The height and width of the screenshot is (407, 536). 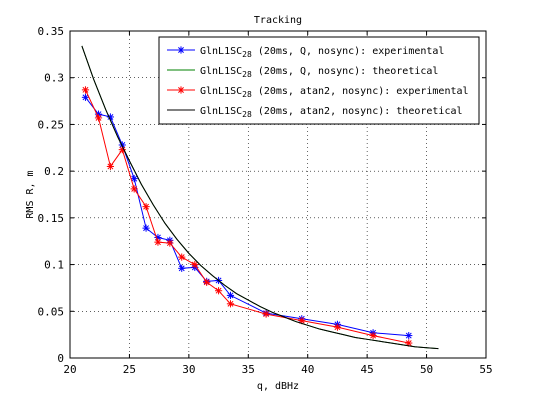 I want to click on y-tick-label: 0.1, so click(x=54, y=265).